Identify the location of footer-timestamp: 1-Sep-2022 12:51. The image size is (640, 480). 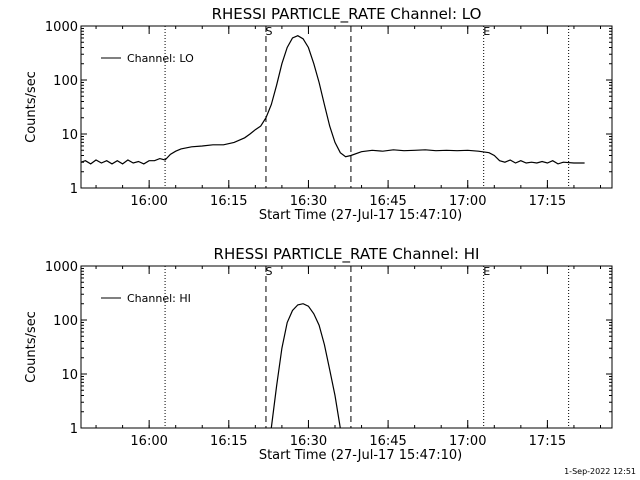
(600, 471).